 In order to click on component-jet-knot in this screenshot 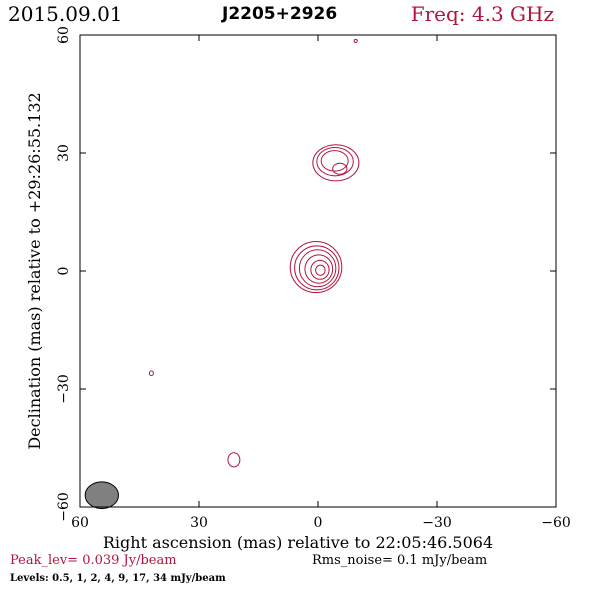, I will do `click(336, 163)`.